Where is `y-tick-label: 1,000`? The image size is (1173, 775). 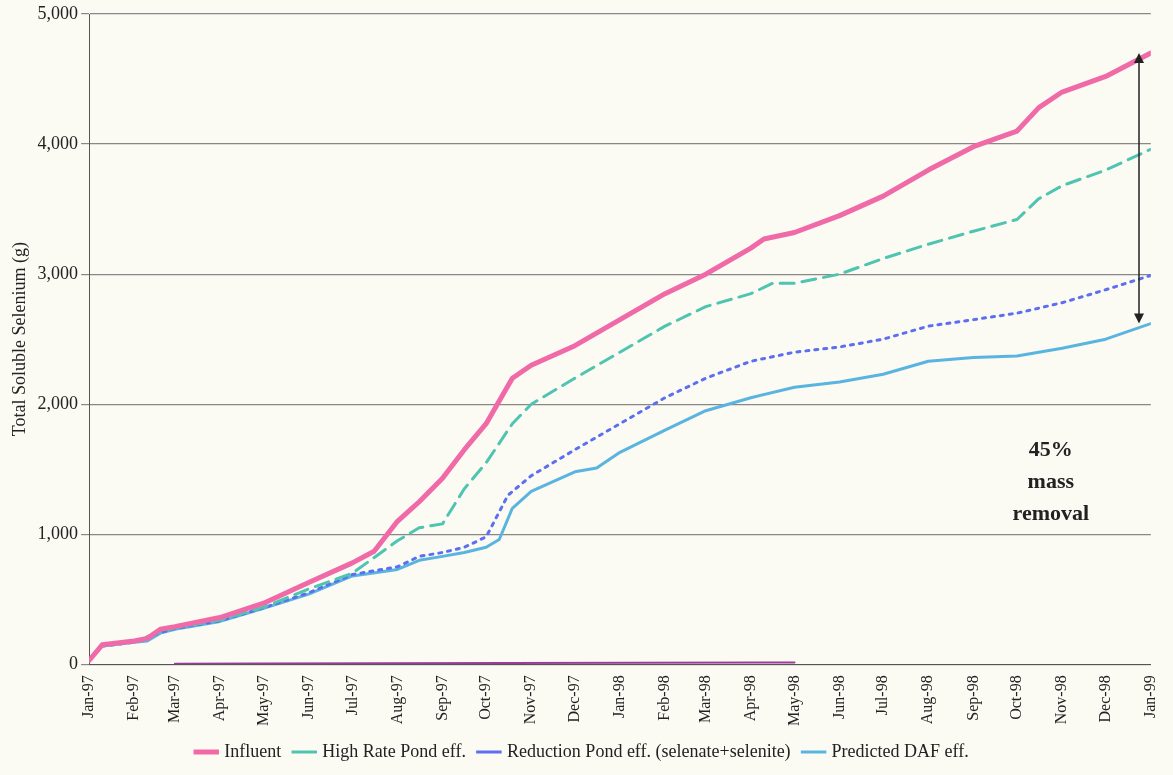 y-tick-label: 1,000 is located at coordinates (58, 533).